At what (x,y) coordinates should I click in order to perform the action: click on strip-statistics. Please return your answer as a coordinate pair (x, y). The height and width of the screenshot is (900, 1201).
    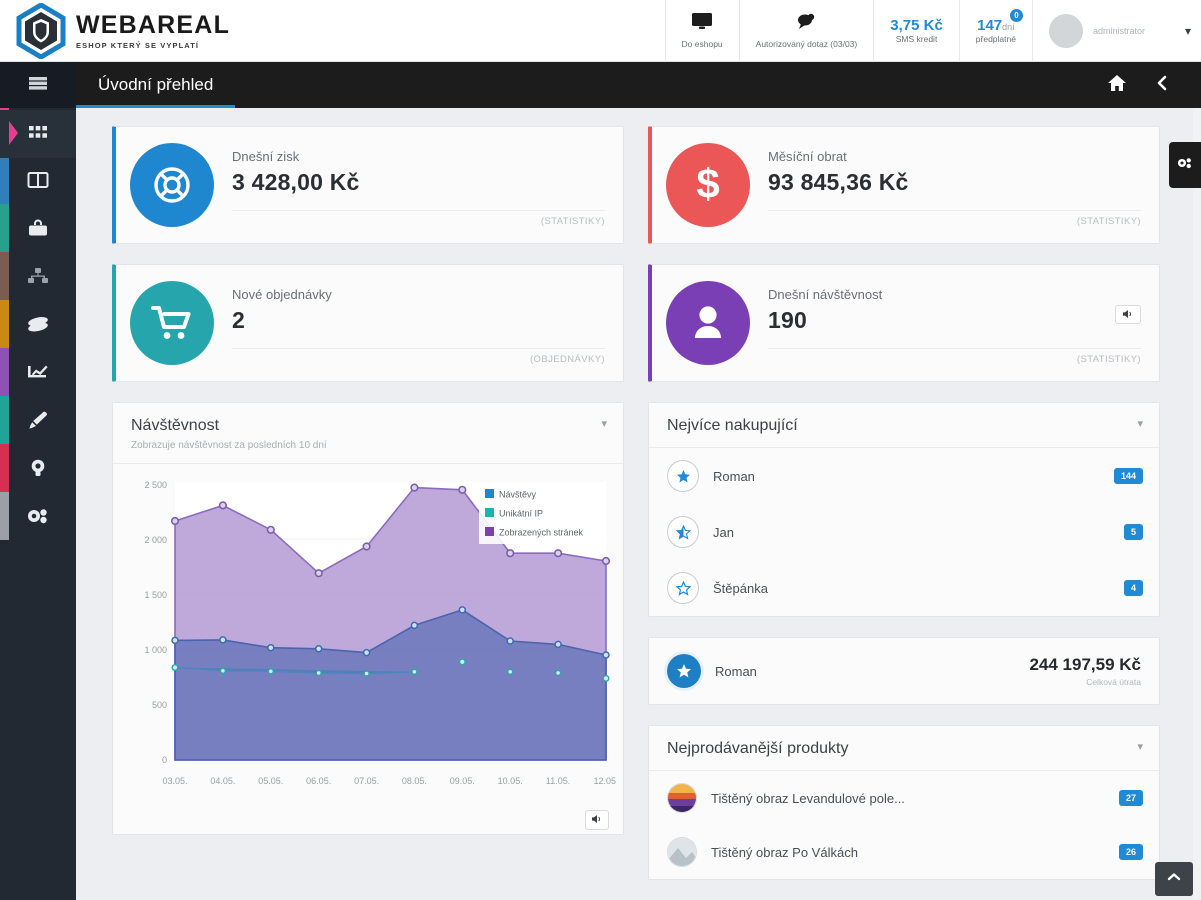
    Looking at the image, I should click on (4, 372).